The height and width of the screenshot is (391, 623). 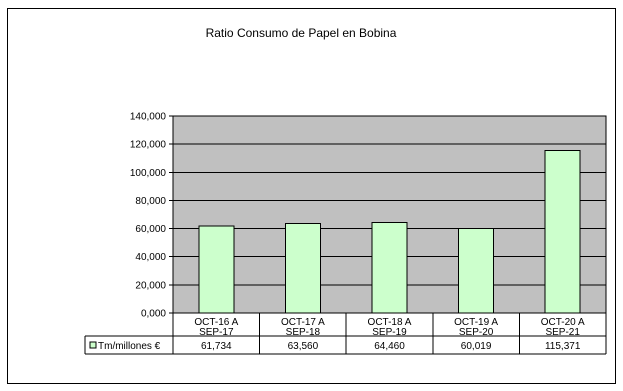 What do you see at coordinates (216, 346) in the screenshot?
I see `data-value-label: 61,734` at bounding box center [216, 346].